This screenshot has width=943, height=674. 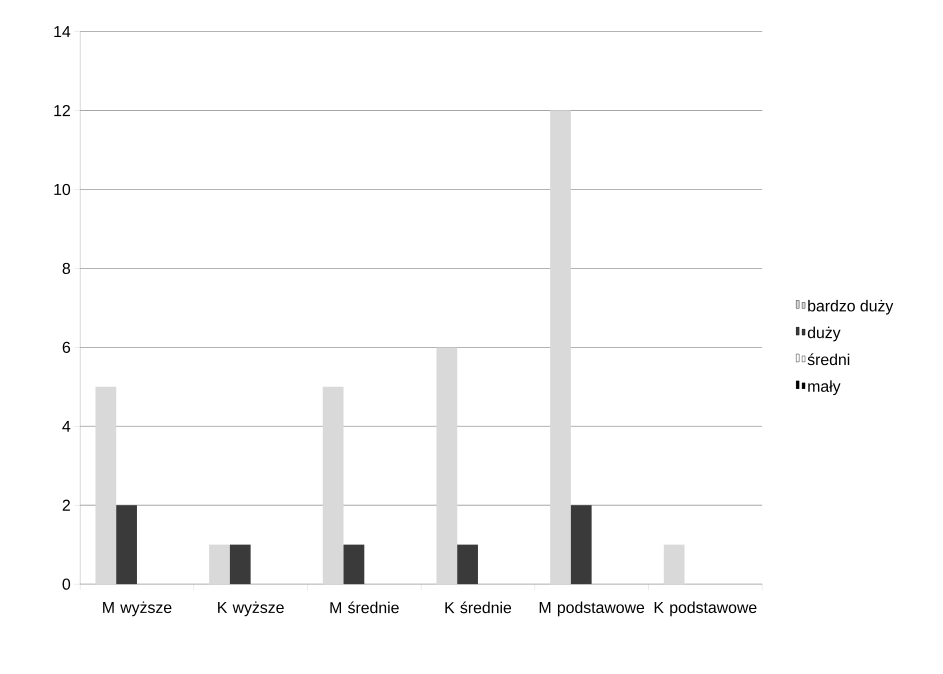 What do you see at coordinates (364, 607) in the screenshot?
I see `x-tick-label: M średnie` at bounding box center [364, 607].